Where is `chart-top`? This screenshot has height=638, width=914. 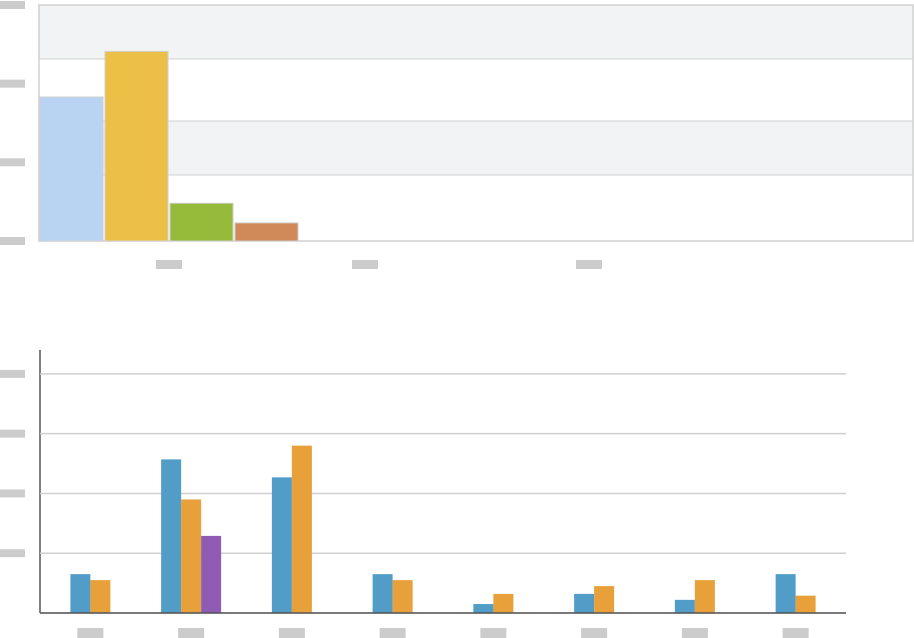
chart-top is located at coordinates (149, 123).